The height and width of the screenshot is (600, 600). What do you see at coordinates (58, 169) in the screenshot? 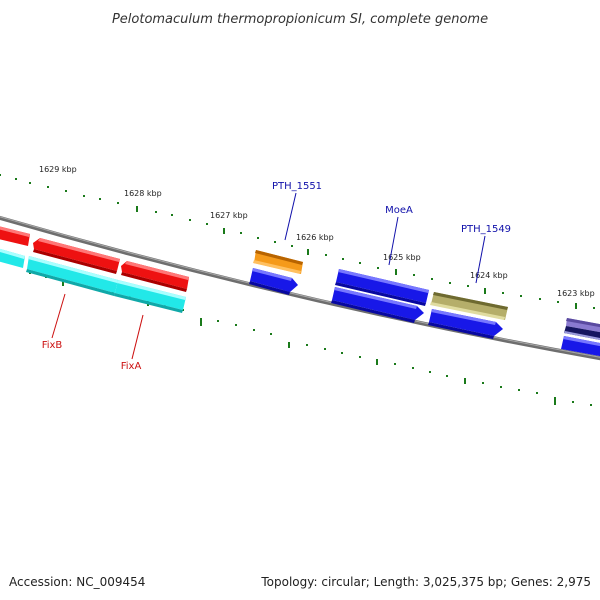
I see `tick-label-1629: 1629 kbp` at bounding box center [58, 169].